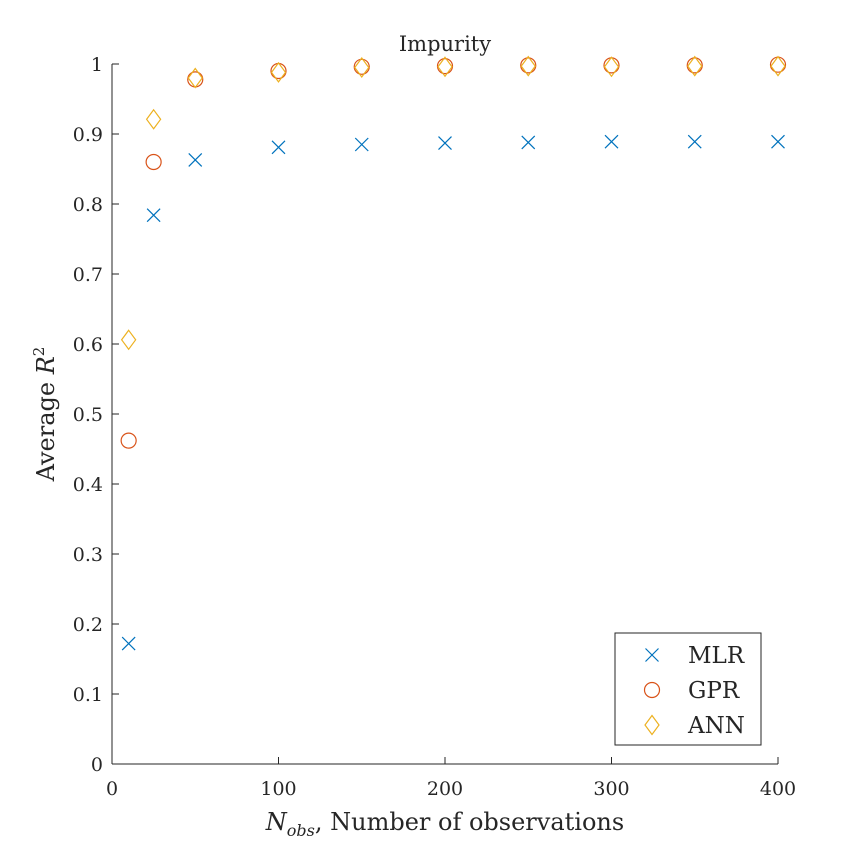  What do you see at coordinates (88, 275) in the screenshot?
I see `y-tick-label: 0.7` at bounding box center [88, 275].